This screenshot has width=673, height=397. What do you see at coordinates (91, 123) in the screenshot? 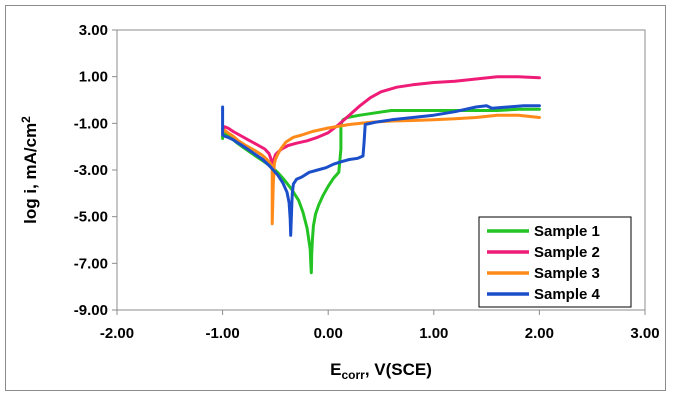
I see `y-tick-label: -1.00` at bounding box center [91, 123].